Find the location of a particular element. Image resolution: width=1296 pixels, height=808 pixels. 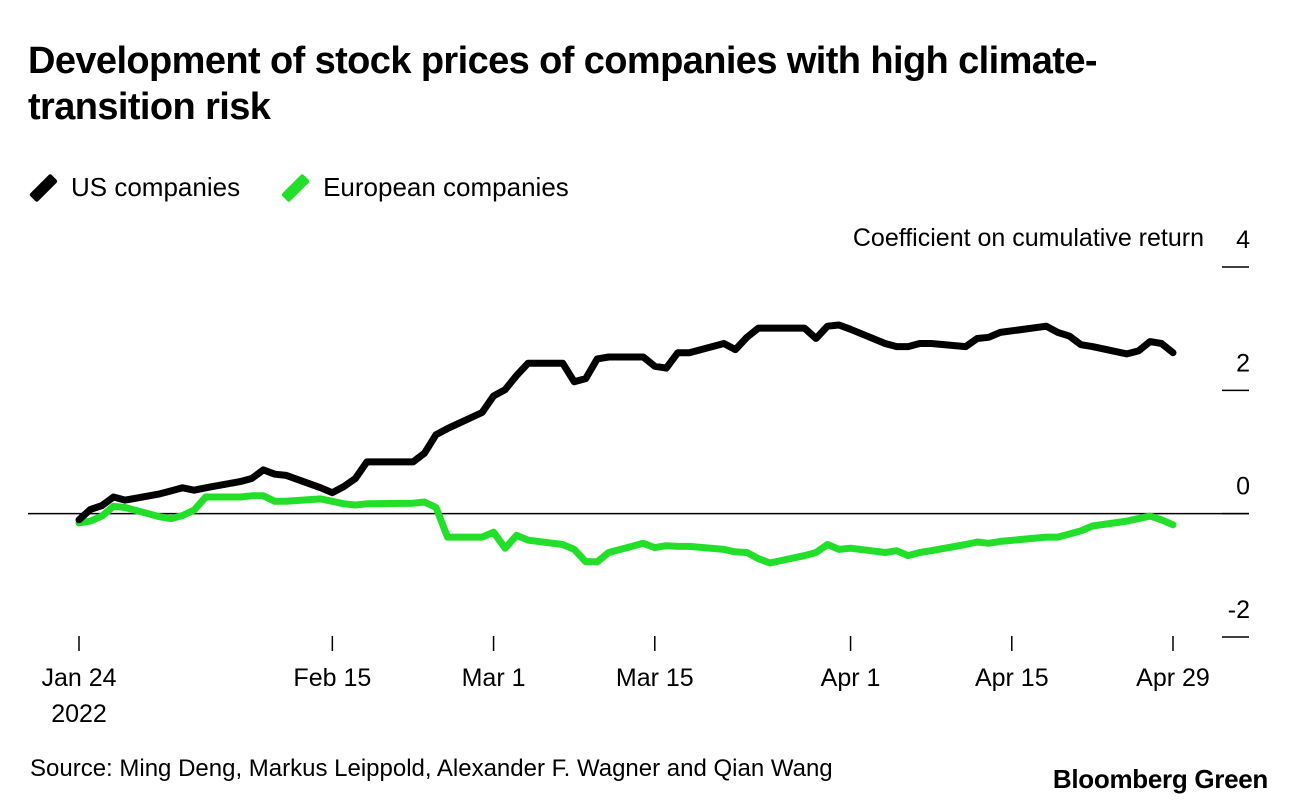

chart-legend: US companies European companies is located at coordinates (320, 187).